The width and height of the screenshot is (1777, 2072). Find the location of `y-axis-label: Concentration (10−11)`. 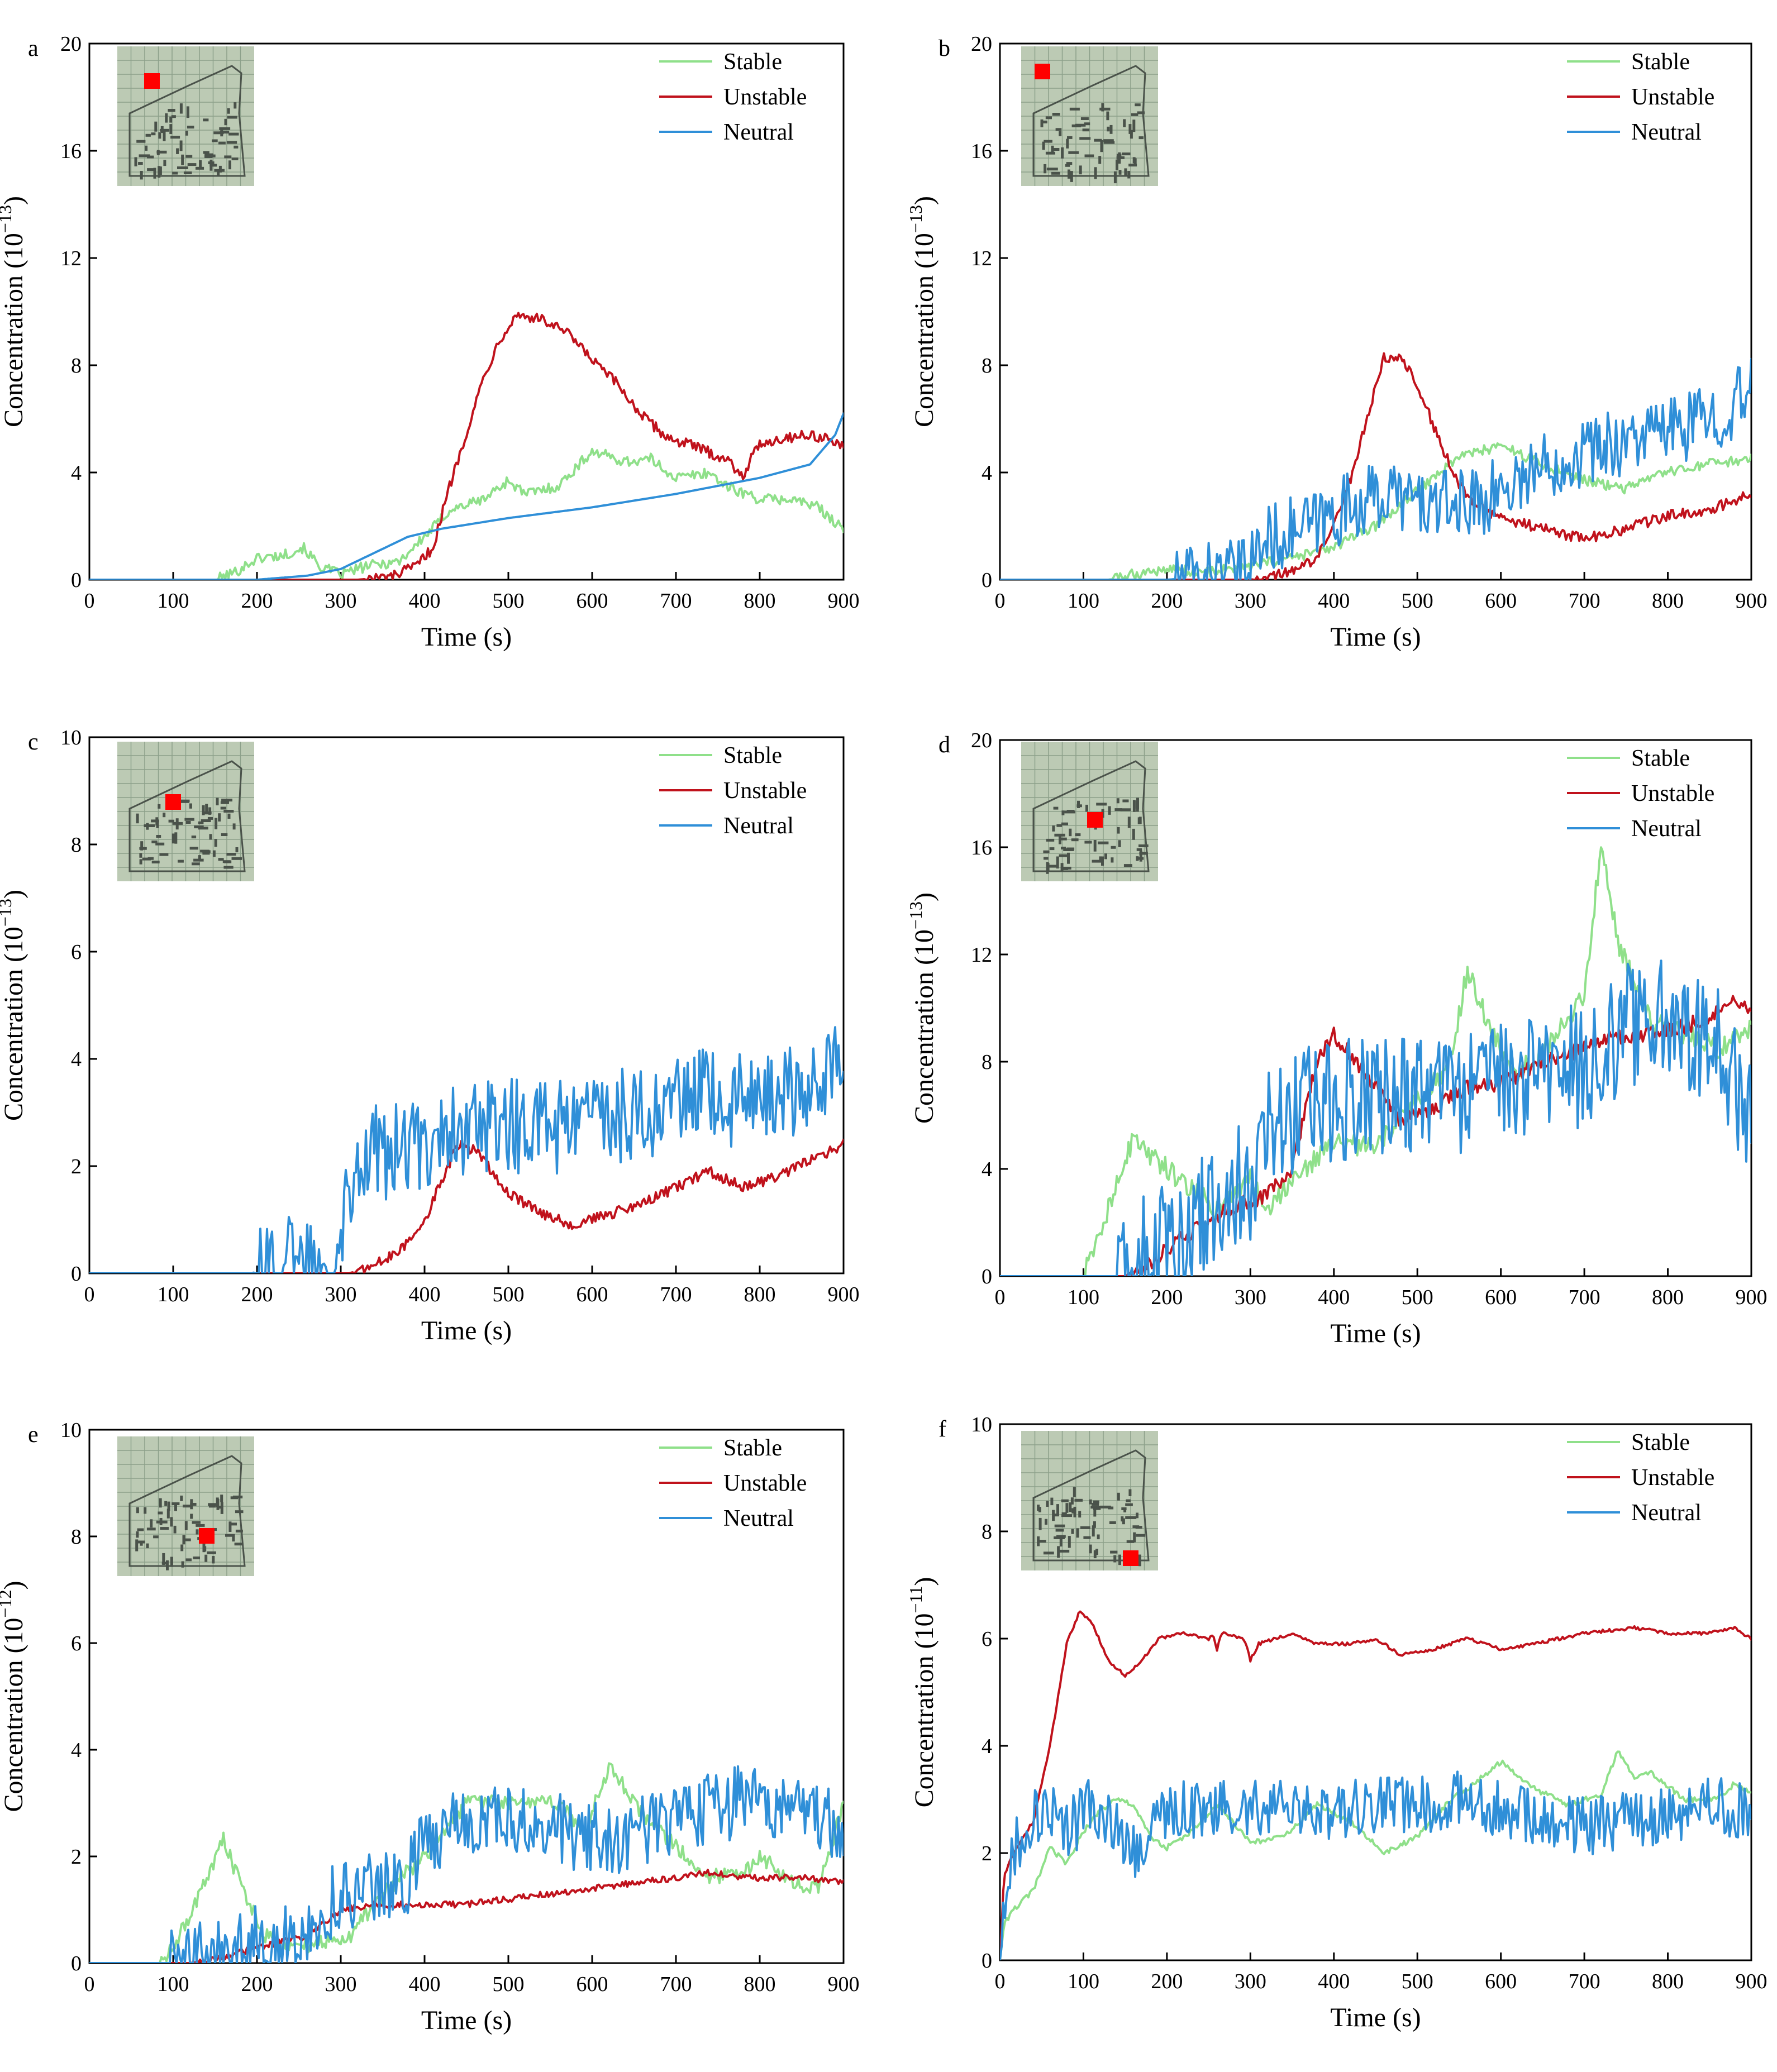

y-axis-label: Concentration (10−11) is located at coordinates (922, 1692).